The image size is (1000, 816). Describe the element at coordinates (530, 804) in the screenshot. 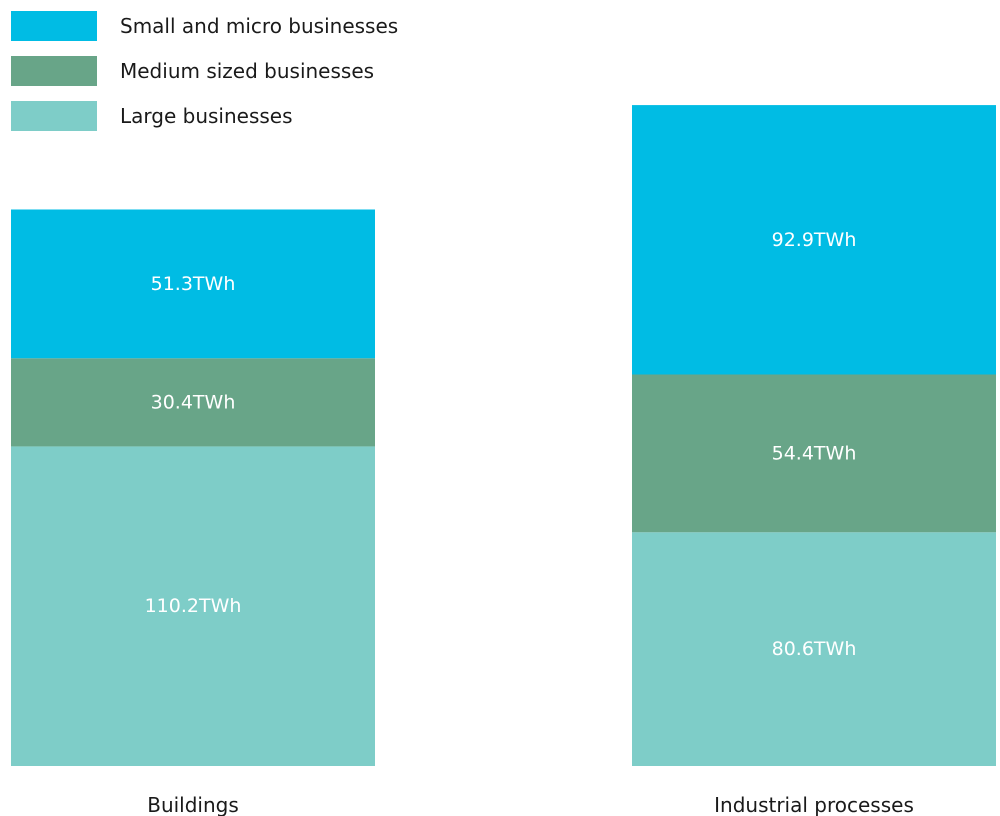

I see `category-labels: Buildings Industrial processes` at that location.